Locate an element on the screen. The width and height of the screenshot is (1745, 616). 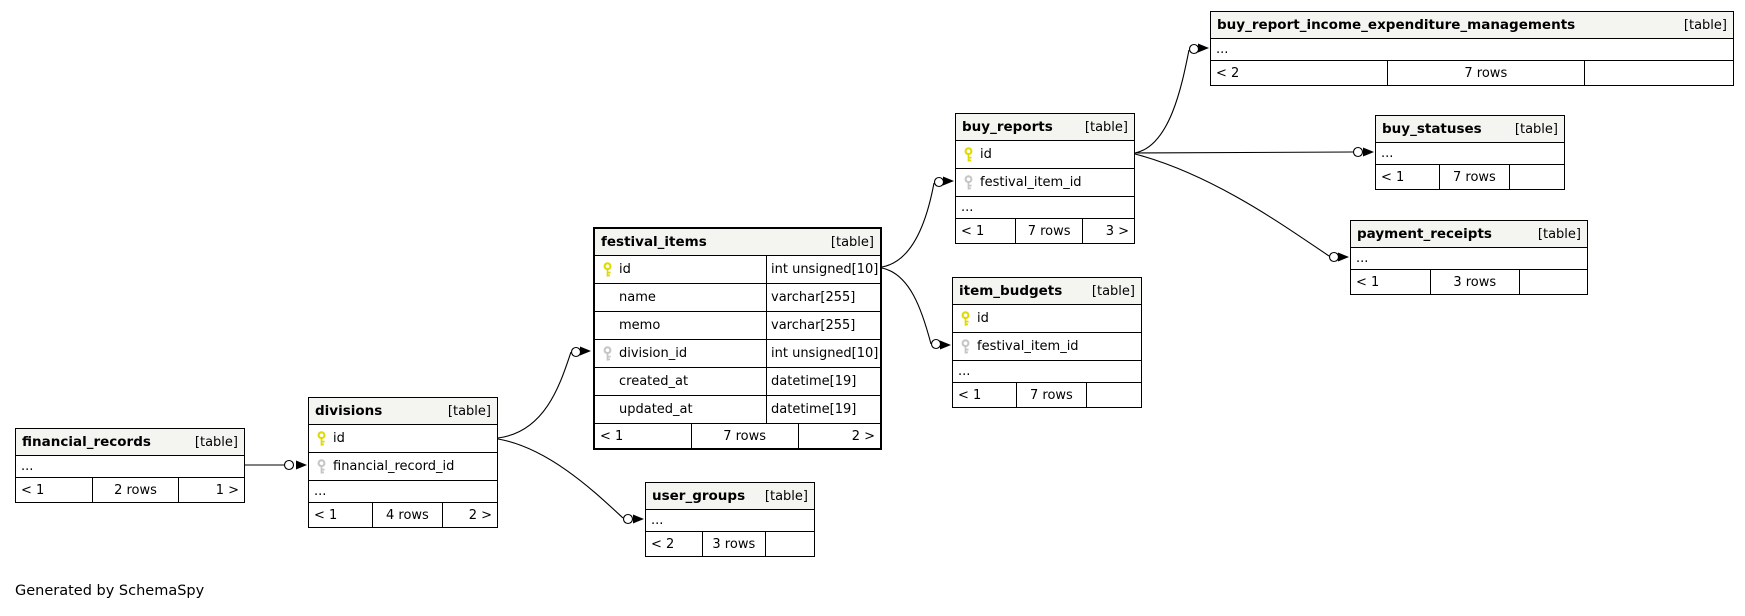
table-footer: < 2 3 rows is located at coordinates (730, 543).